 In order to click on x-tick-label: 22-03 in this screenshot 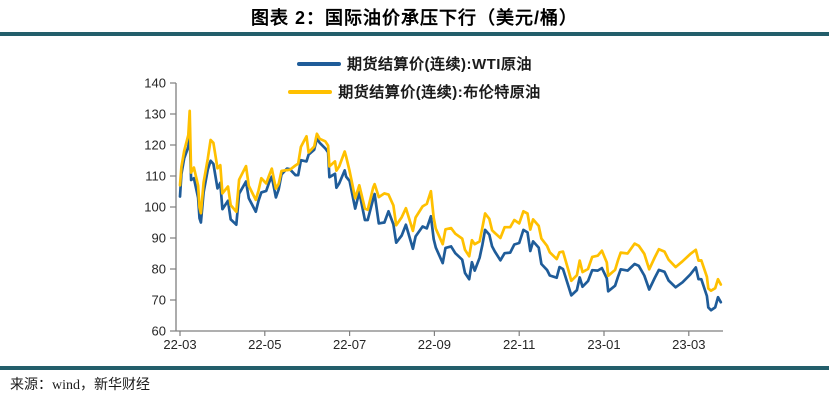, I will do `click(179, 344)`.